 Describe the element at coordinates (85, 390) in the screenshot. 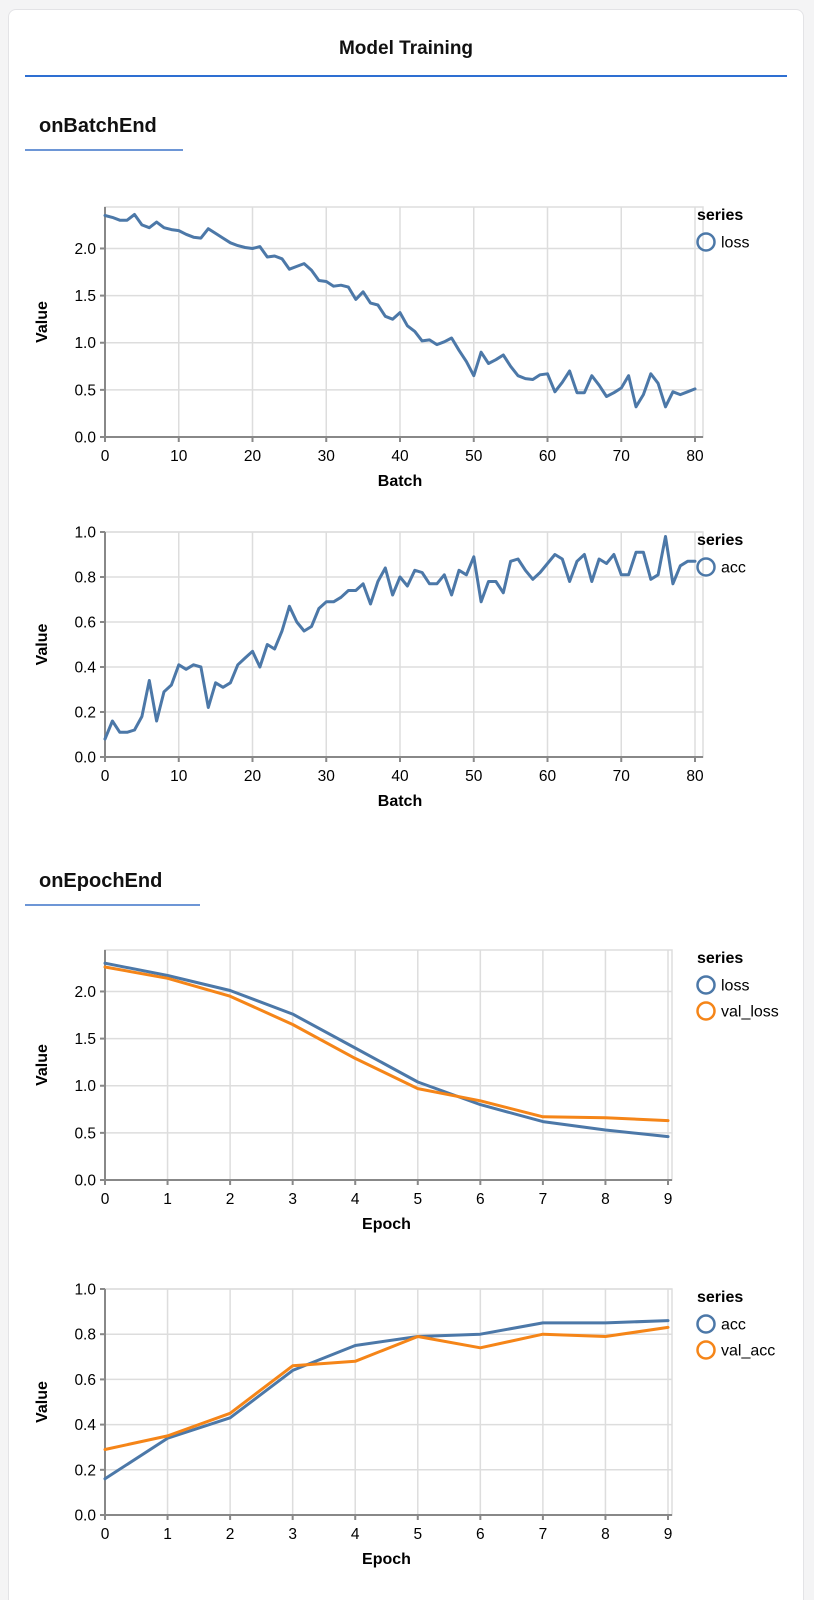

I see `y-tick-label: 0.5` at that location.